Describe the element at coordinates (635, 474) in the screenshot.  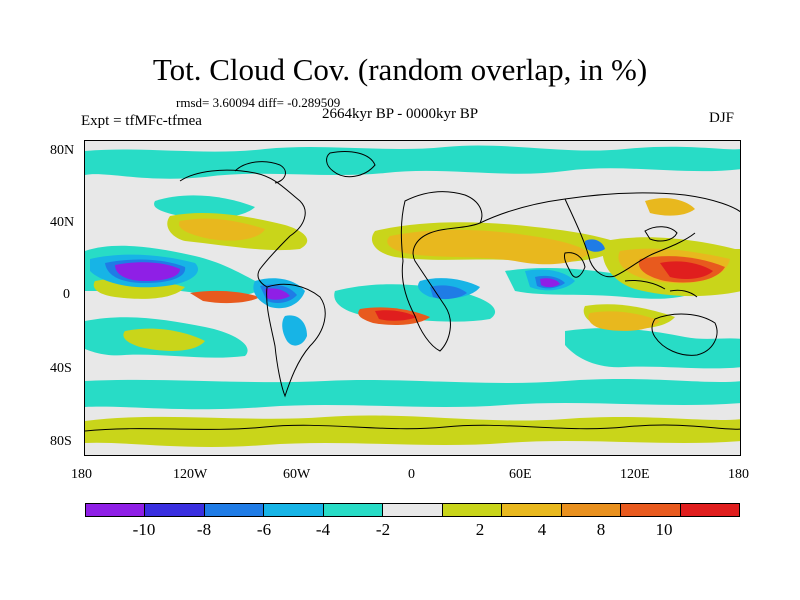
I see `lon-tick-120e: 120E` at that location.